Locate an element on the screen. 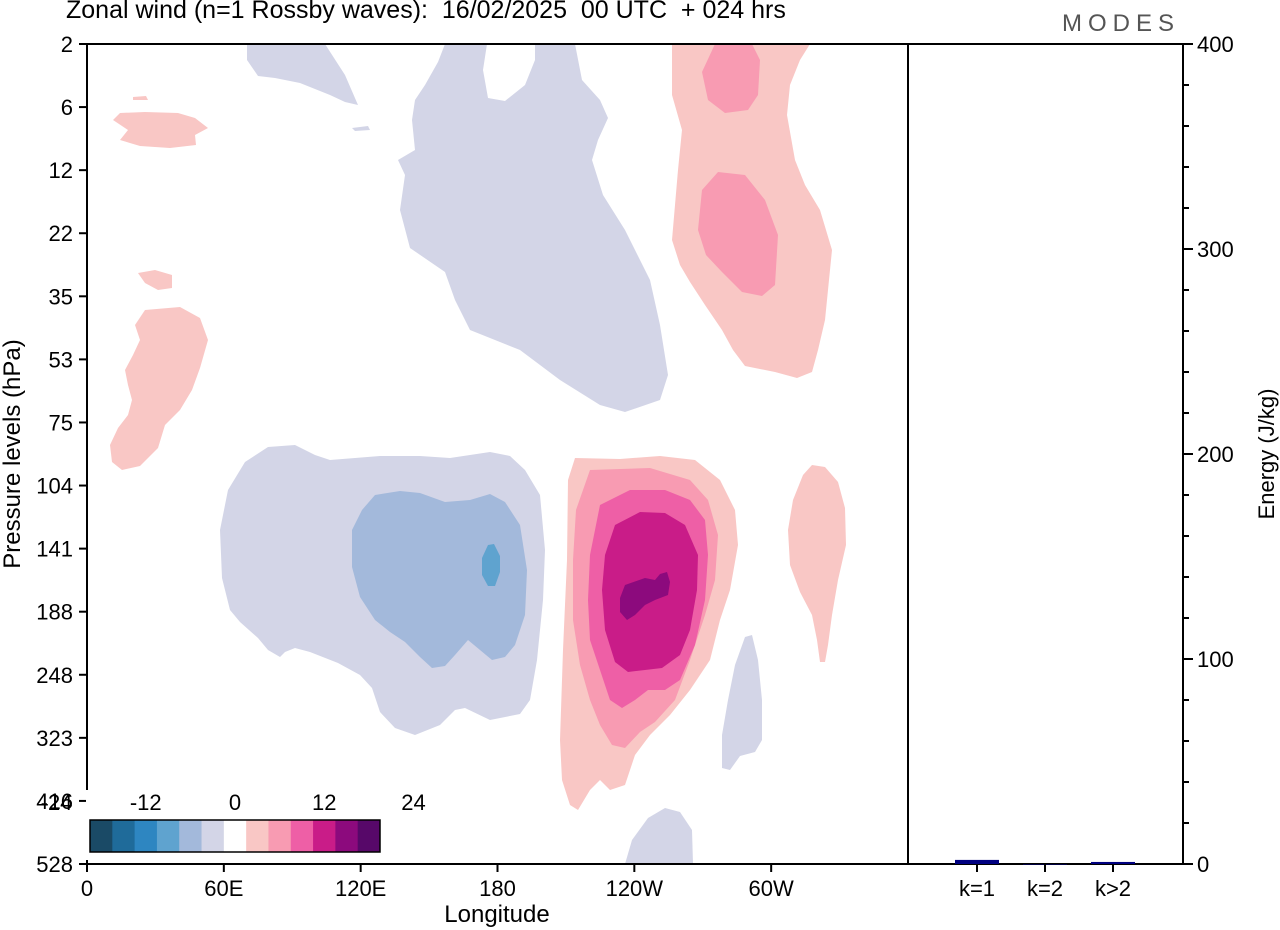 This screenshot has width=1280, height=930. colorbar-label: -12 is located at coordinates (146, 802).